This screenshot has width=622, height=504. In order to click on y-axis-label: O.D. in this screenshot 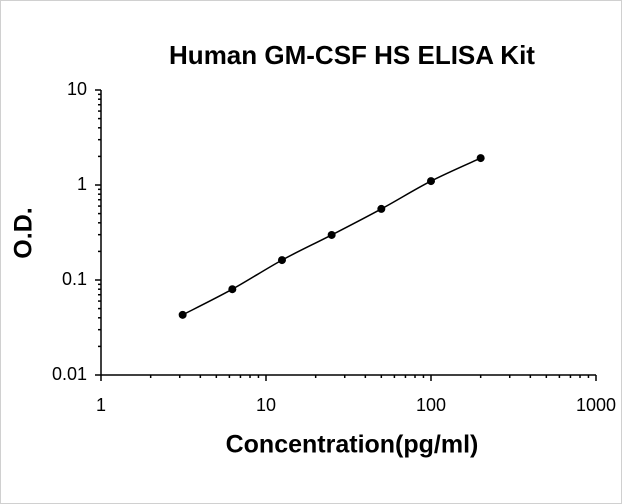, I will do `click(24, 232)`.